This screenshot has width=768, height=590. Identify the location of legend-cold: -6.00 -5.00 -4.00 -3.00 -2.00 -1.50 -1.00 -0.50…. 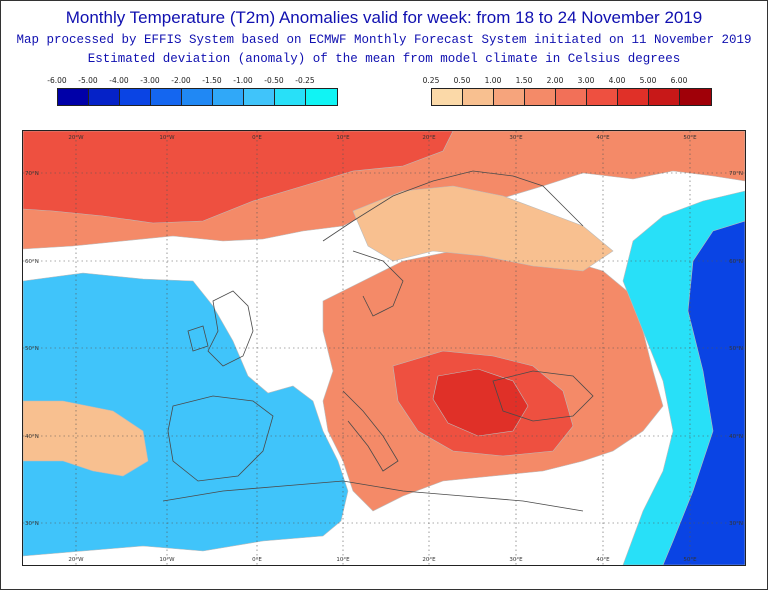
(192, 91).